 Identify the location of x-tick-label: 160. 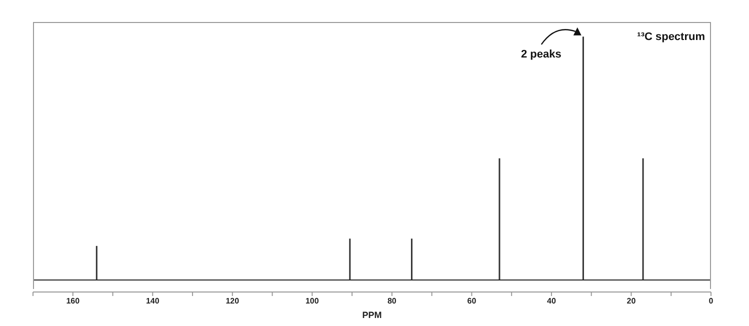
(73, 301).